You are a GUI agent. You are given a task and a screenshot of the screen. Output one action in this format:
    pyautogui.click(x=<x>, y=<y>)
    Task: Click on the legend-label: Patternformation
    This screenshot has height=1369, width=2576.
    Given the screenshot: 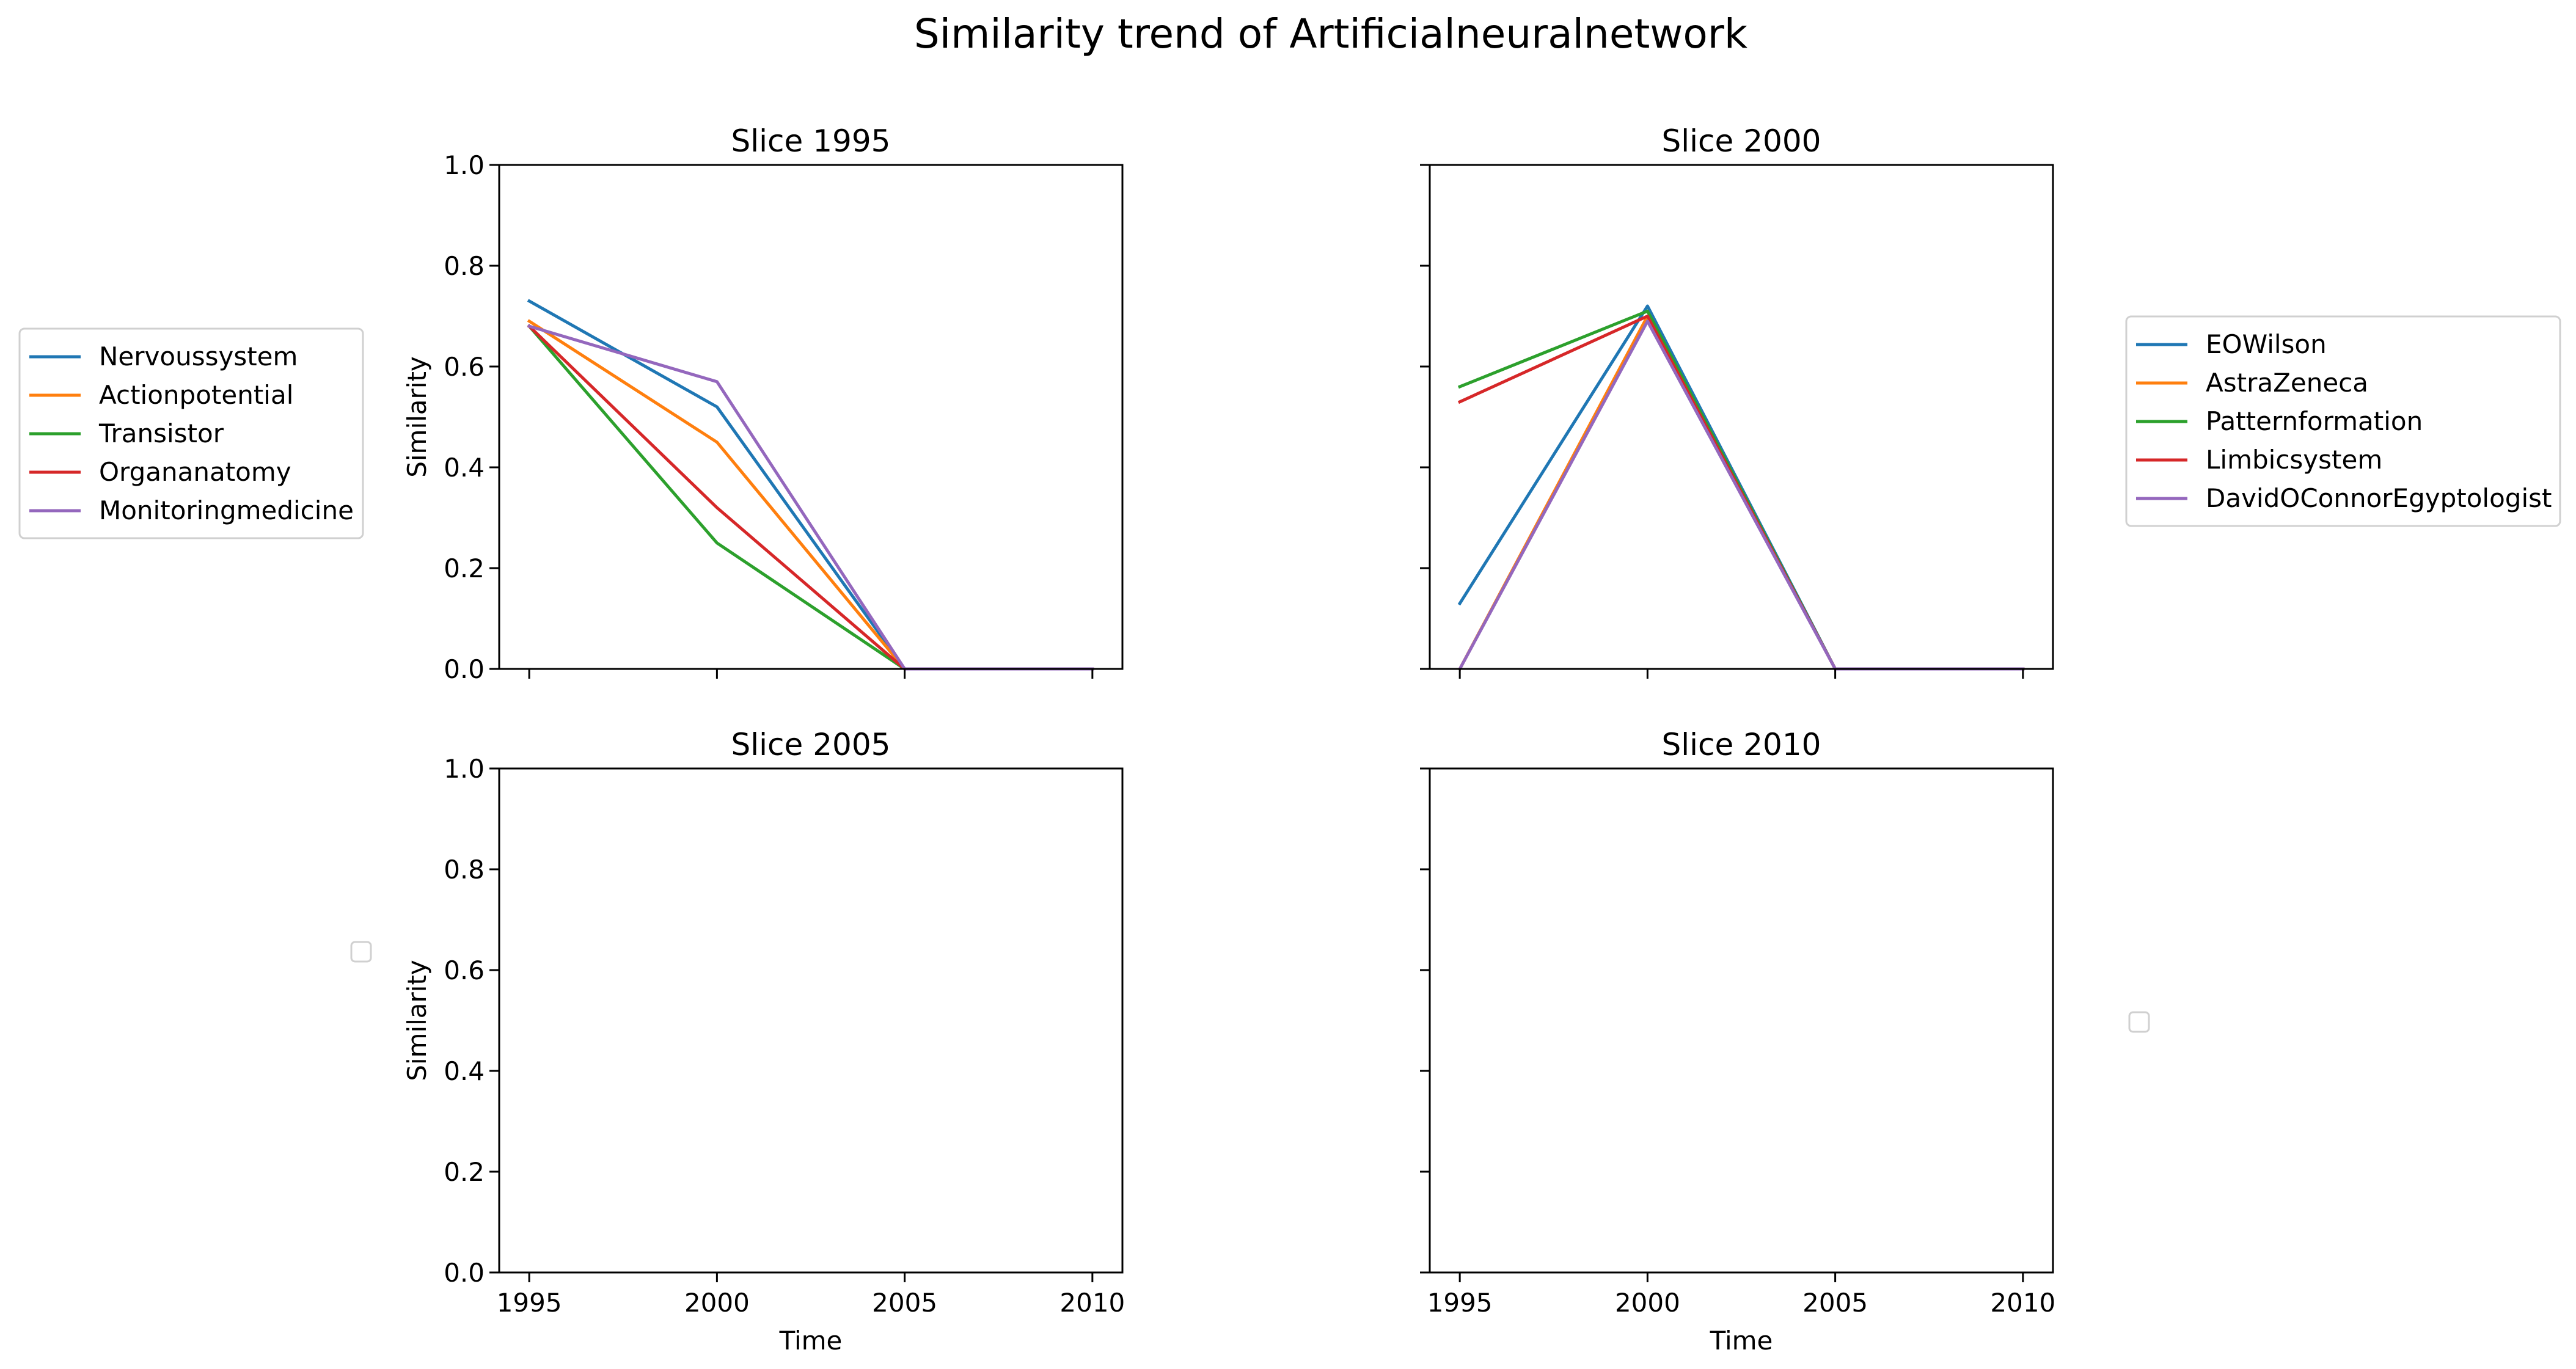 What is the action you would take?
    pyautogui.click(x=2314, y=421)
    